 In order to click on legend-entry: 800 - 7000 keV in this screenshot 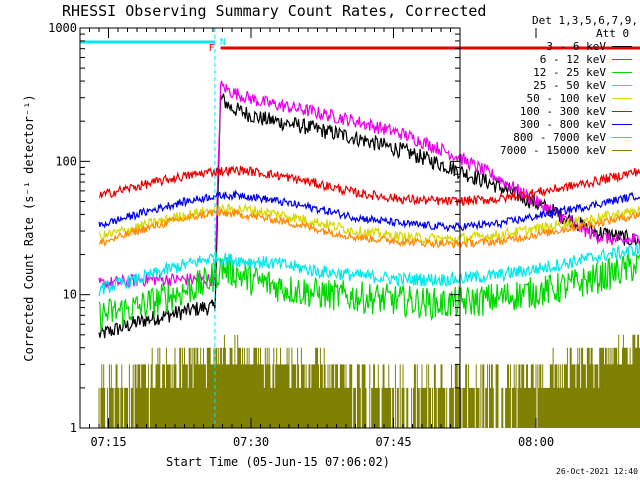, I will do `click(556, 137)`.